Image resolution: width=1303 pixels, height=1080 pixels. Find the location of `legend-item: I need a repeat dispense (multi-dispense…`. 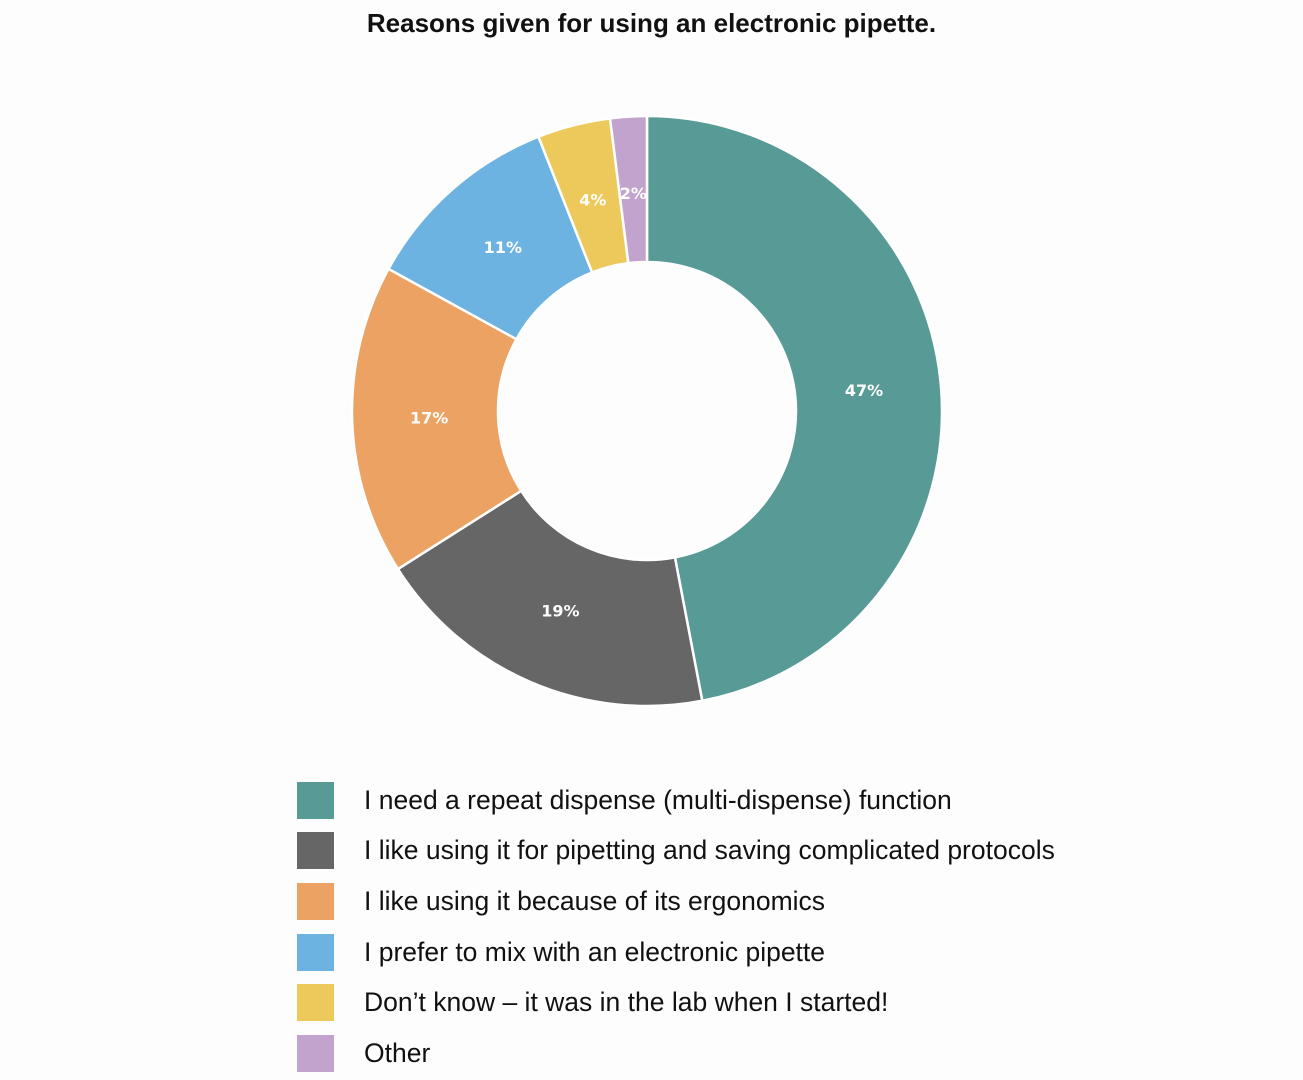

legend-item: I need a repeat dispense (multi-dispense… is located at coordinates (676, 800).